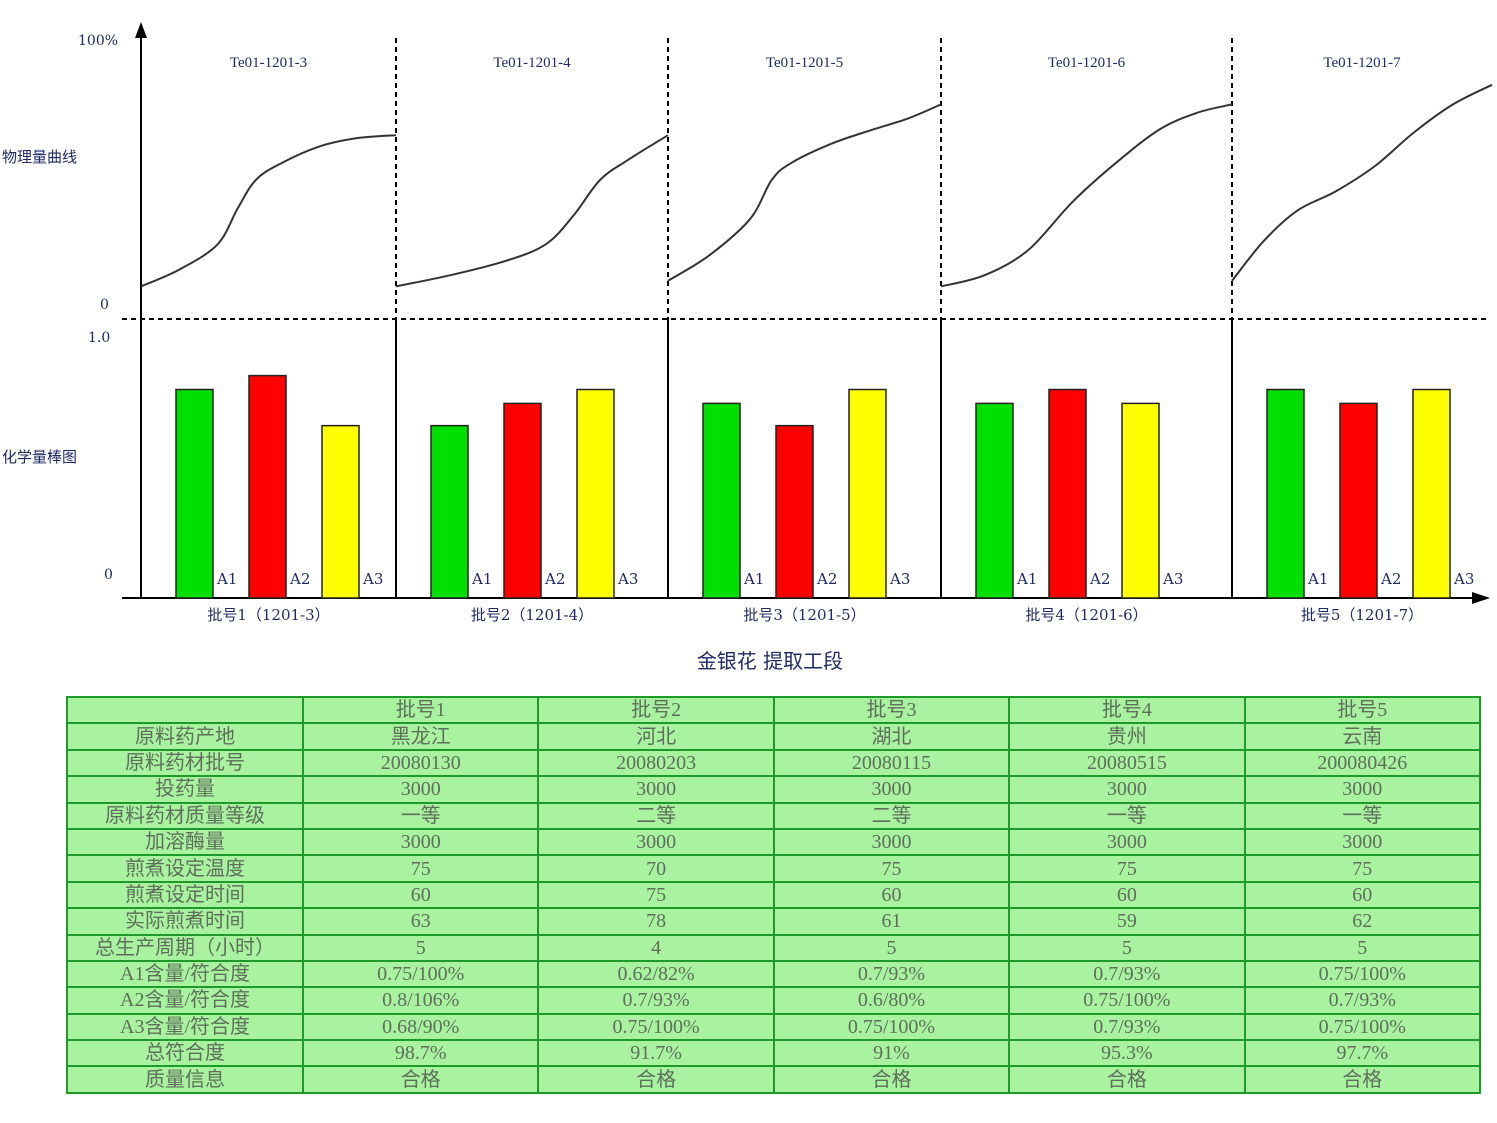 Image resolution: width=1497 pixels, height=1123 pixels. What do you see at coordinates (420, 921) in the screenshot?
I see `table-cell: 63` at bounding box center [420, 921].